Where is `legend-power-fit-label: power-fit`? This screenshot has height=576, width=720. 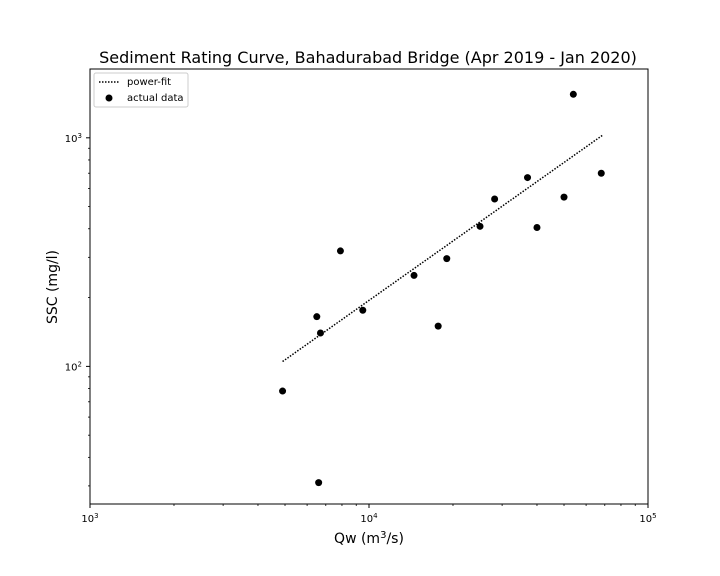
legend-power-fit-label: power-fit is located at coordinates (149, 82).